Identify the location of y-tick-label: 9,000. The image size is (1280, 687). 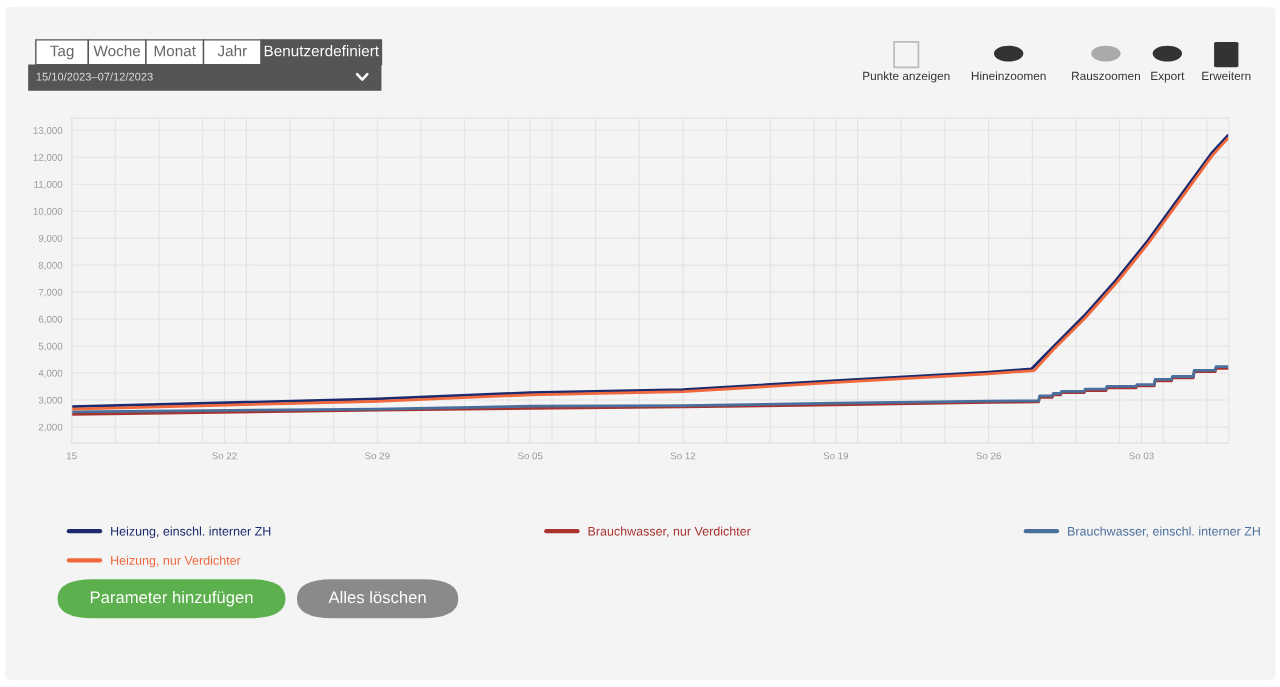
(50, 238).